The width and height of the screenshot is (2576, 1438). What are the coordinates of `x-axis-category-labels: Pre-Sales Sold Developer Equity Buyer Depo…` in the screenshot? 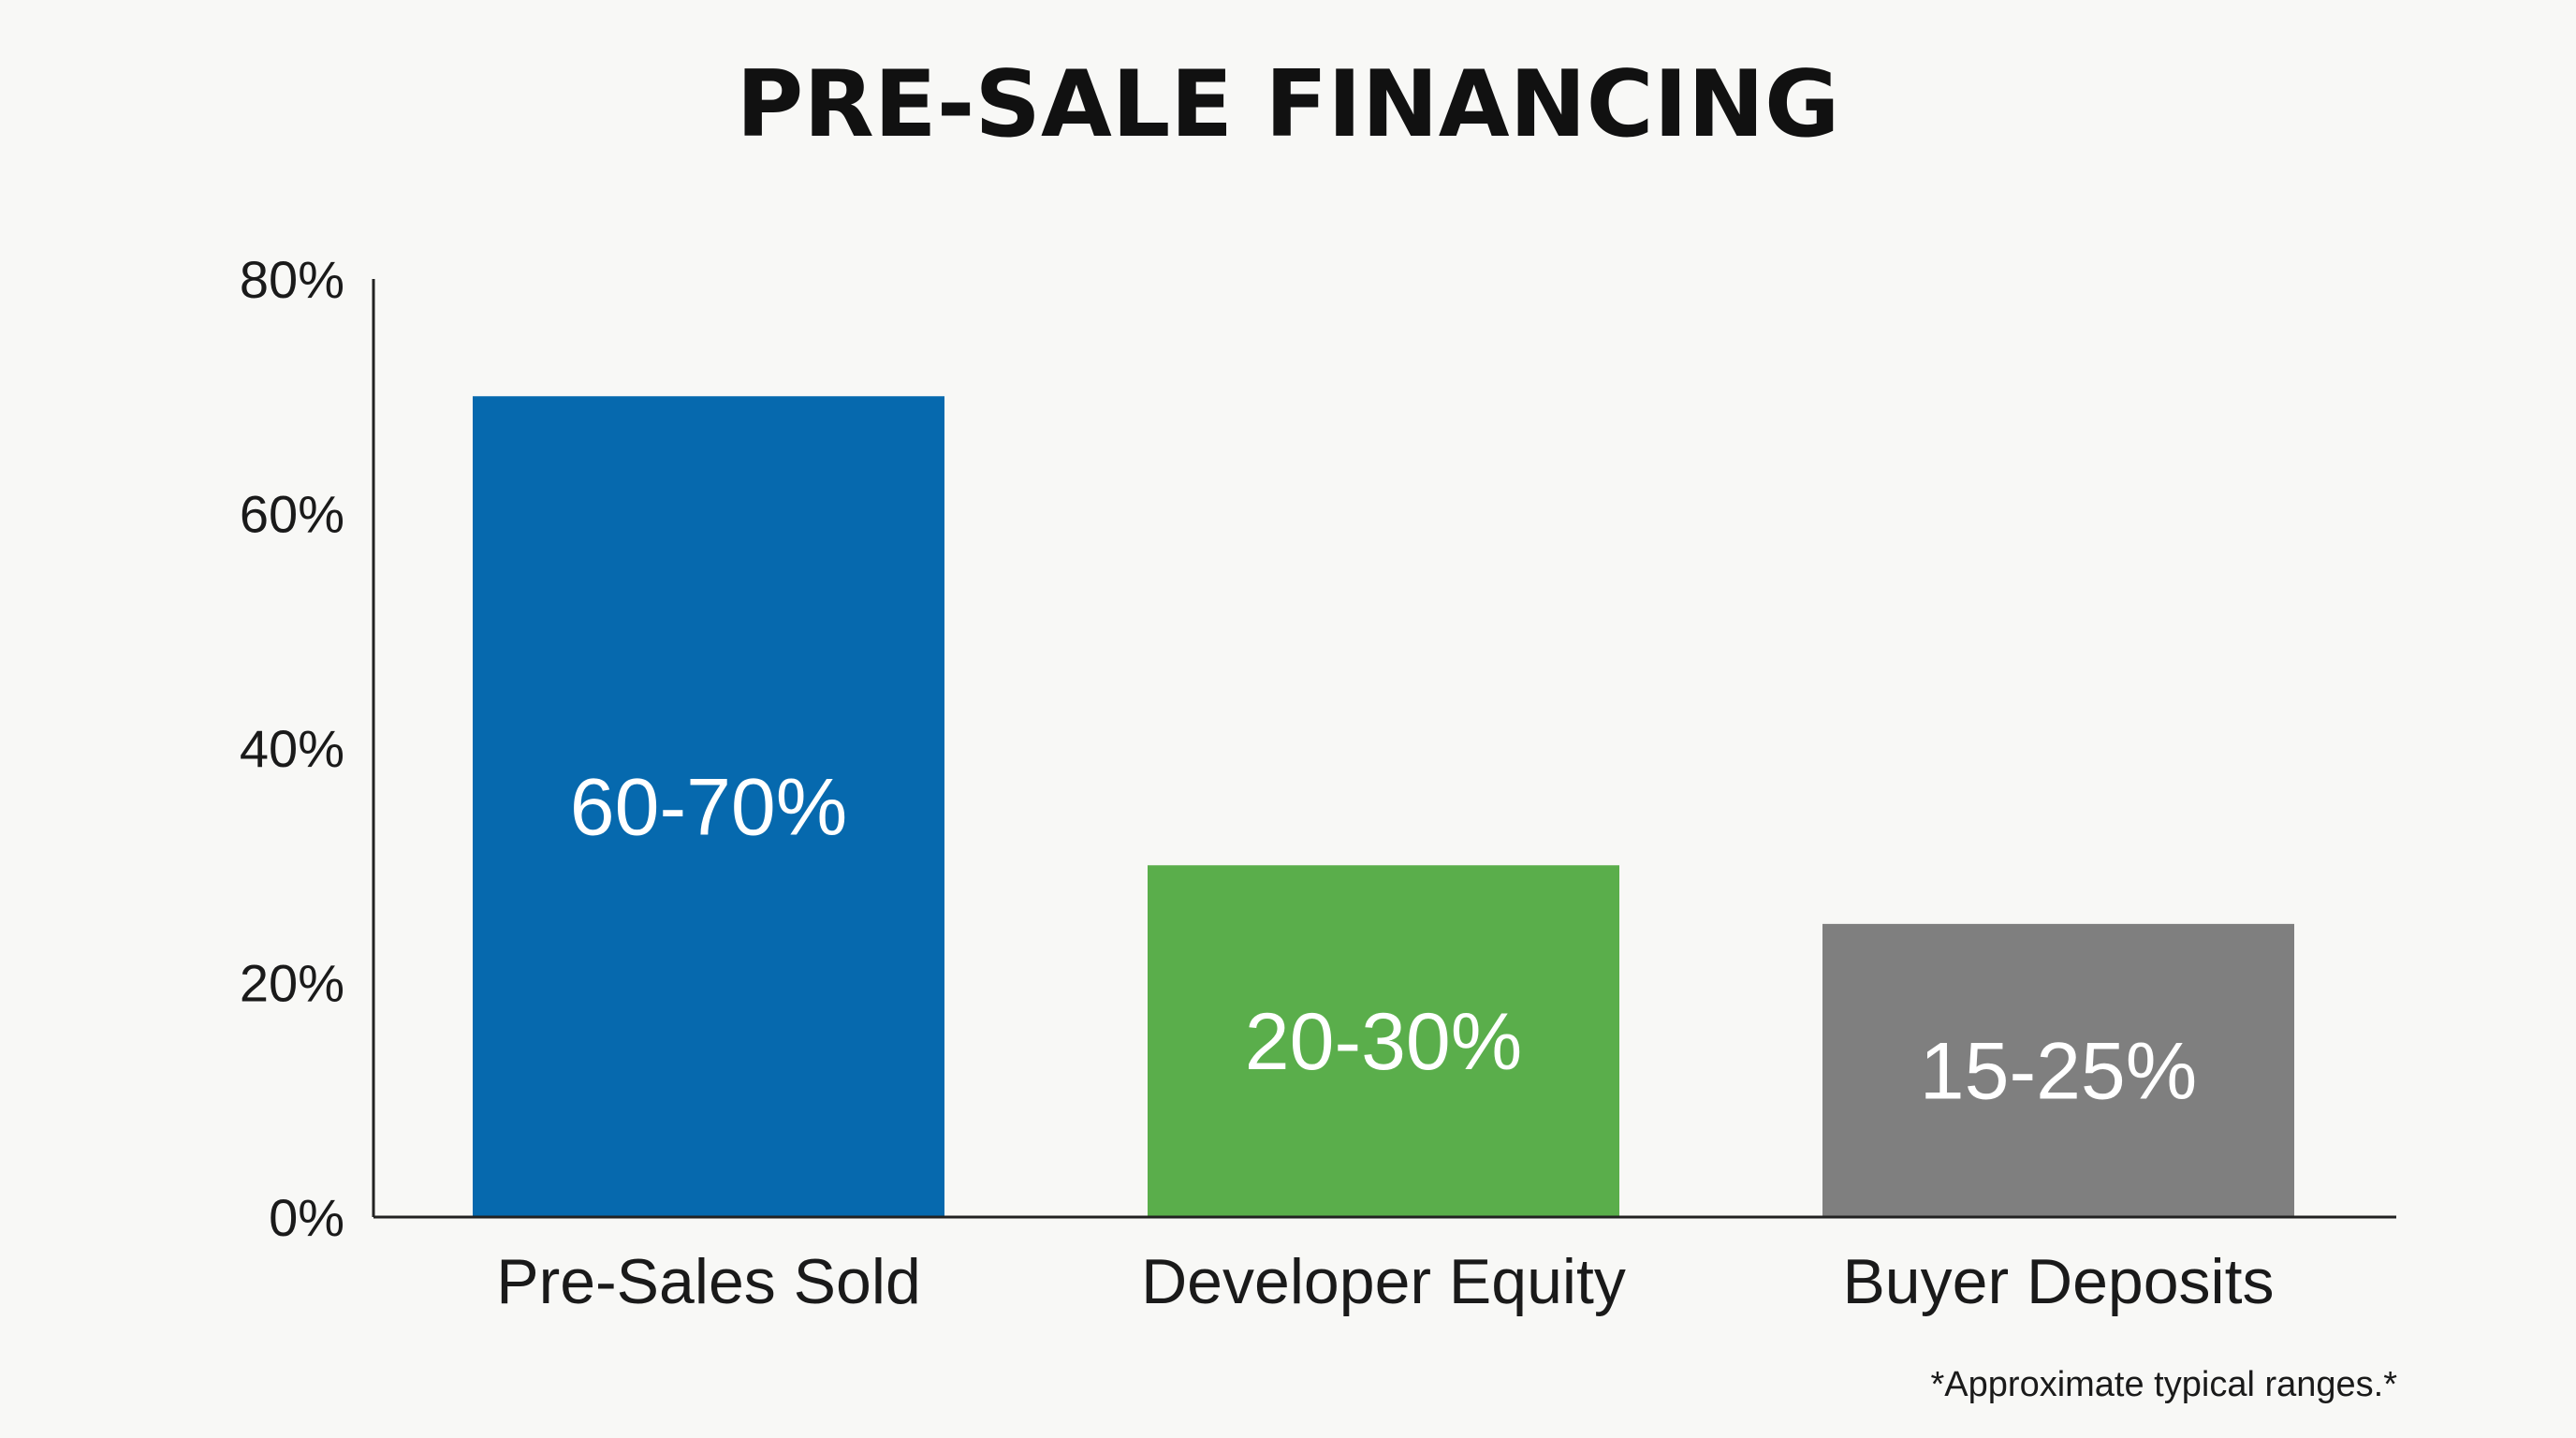 It's located at (1385, 1281).